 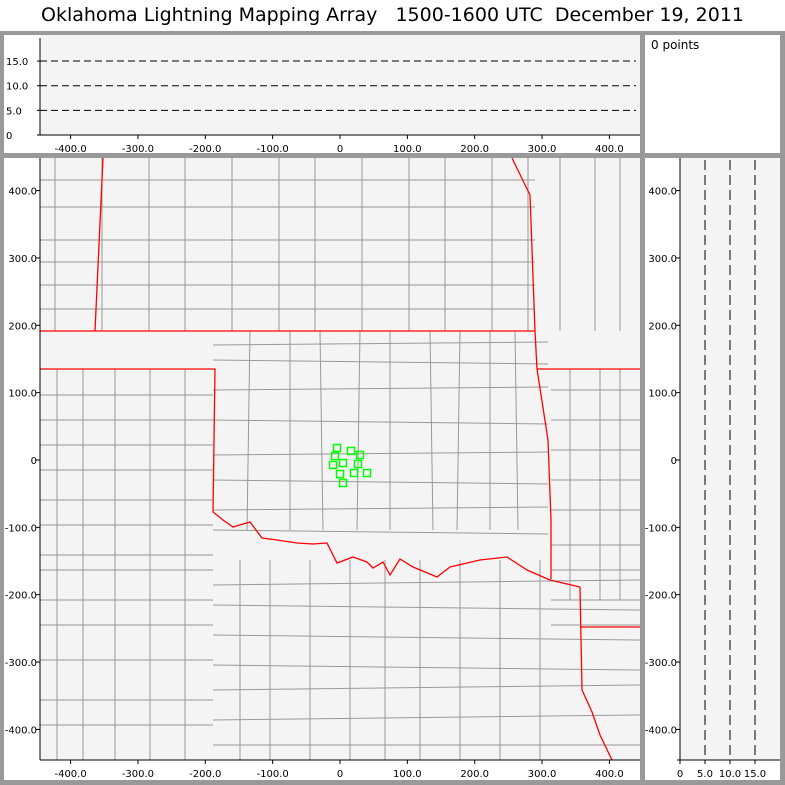 I want to click on plan-x-tick-label: 100.0, so click(x=407, y=774).